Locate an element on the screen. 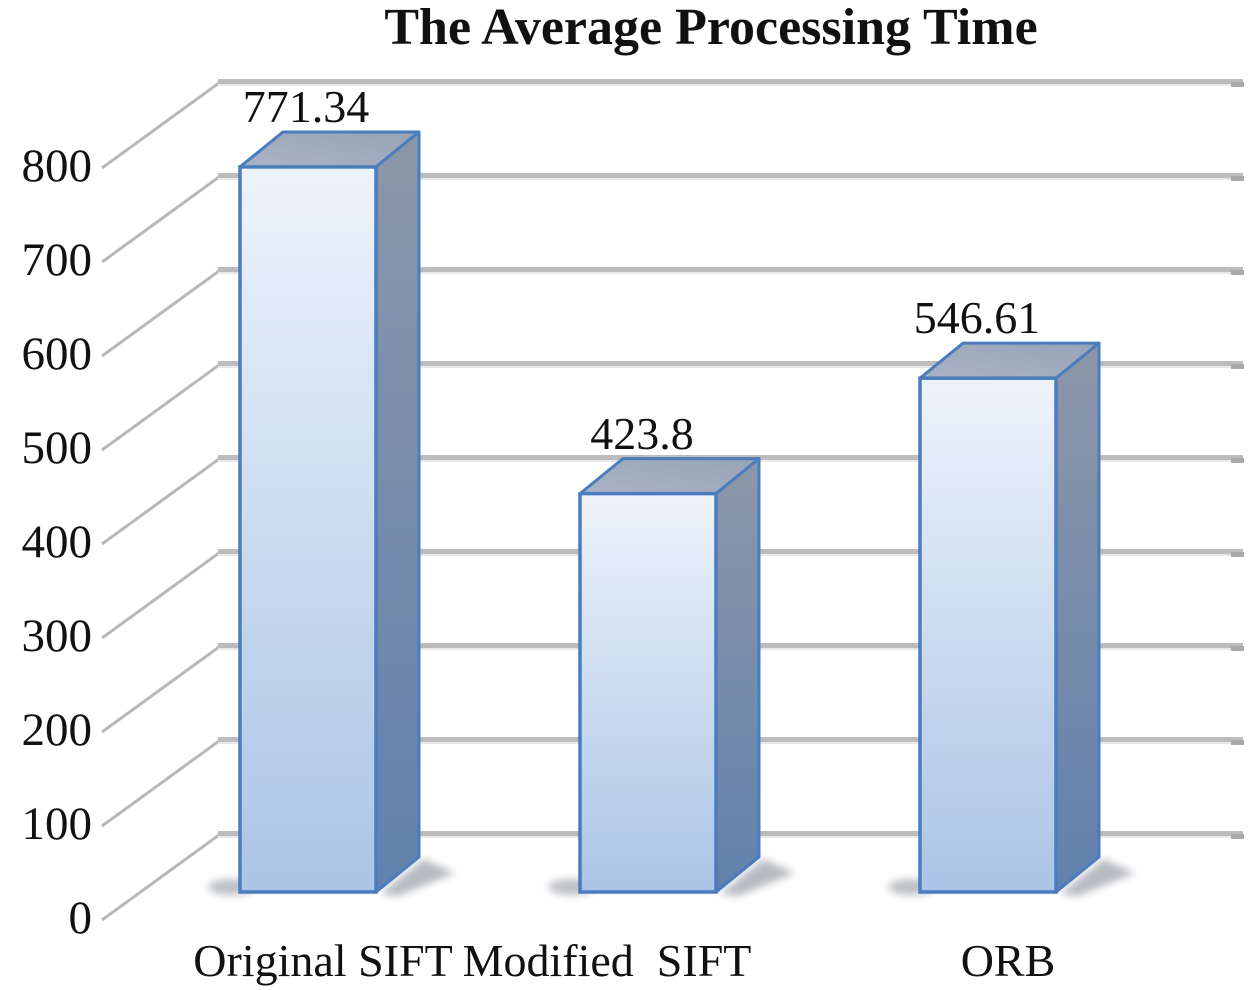  y-axis-label: 400 is located at coordinates (57, 542).